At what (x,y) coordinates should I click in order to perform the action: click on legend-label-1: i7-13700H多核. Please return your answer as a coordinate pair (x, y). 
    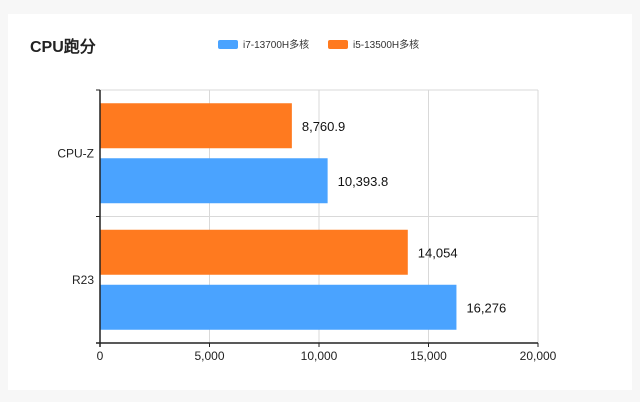
    Looking at the image, I should click on (276, 44).